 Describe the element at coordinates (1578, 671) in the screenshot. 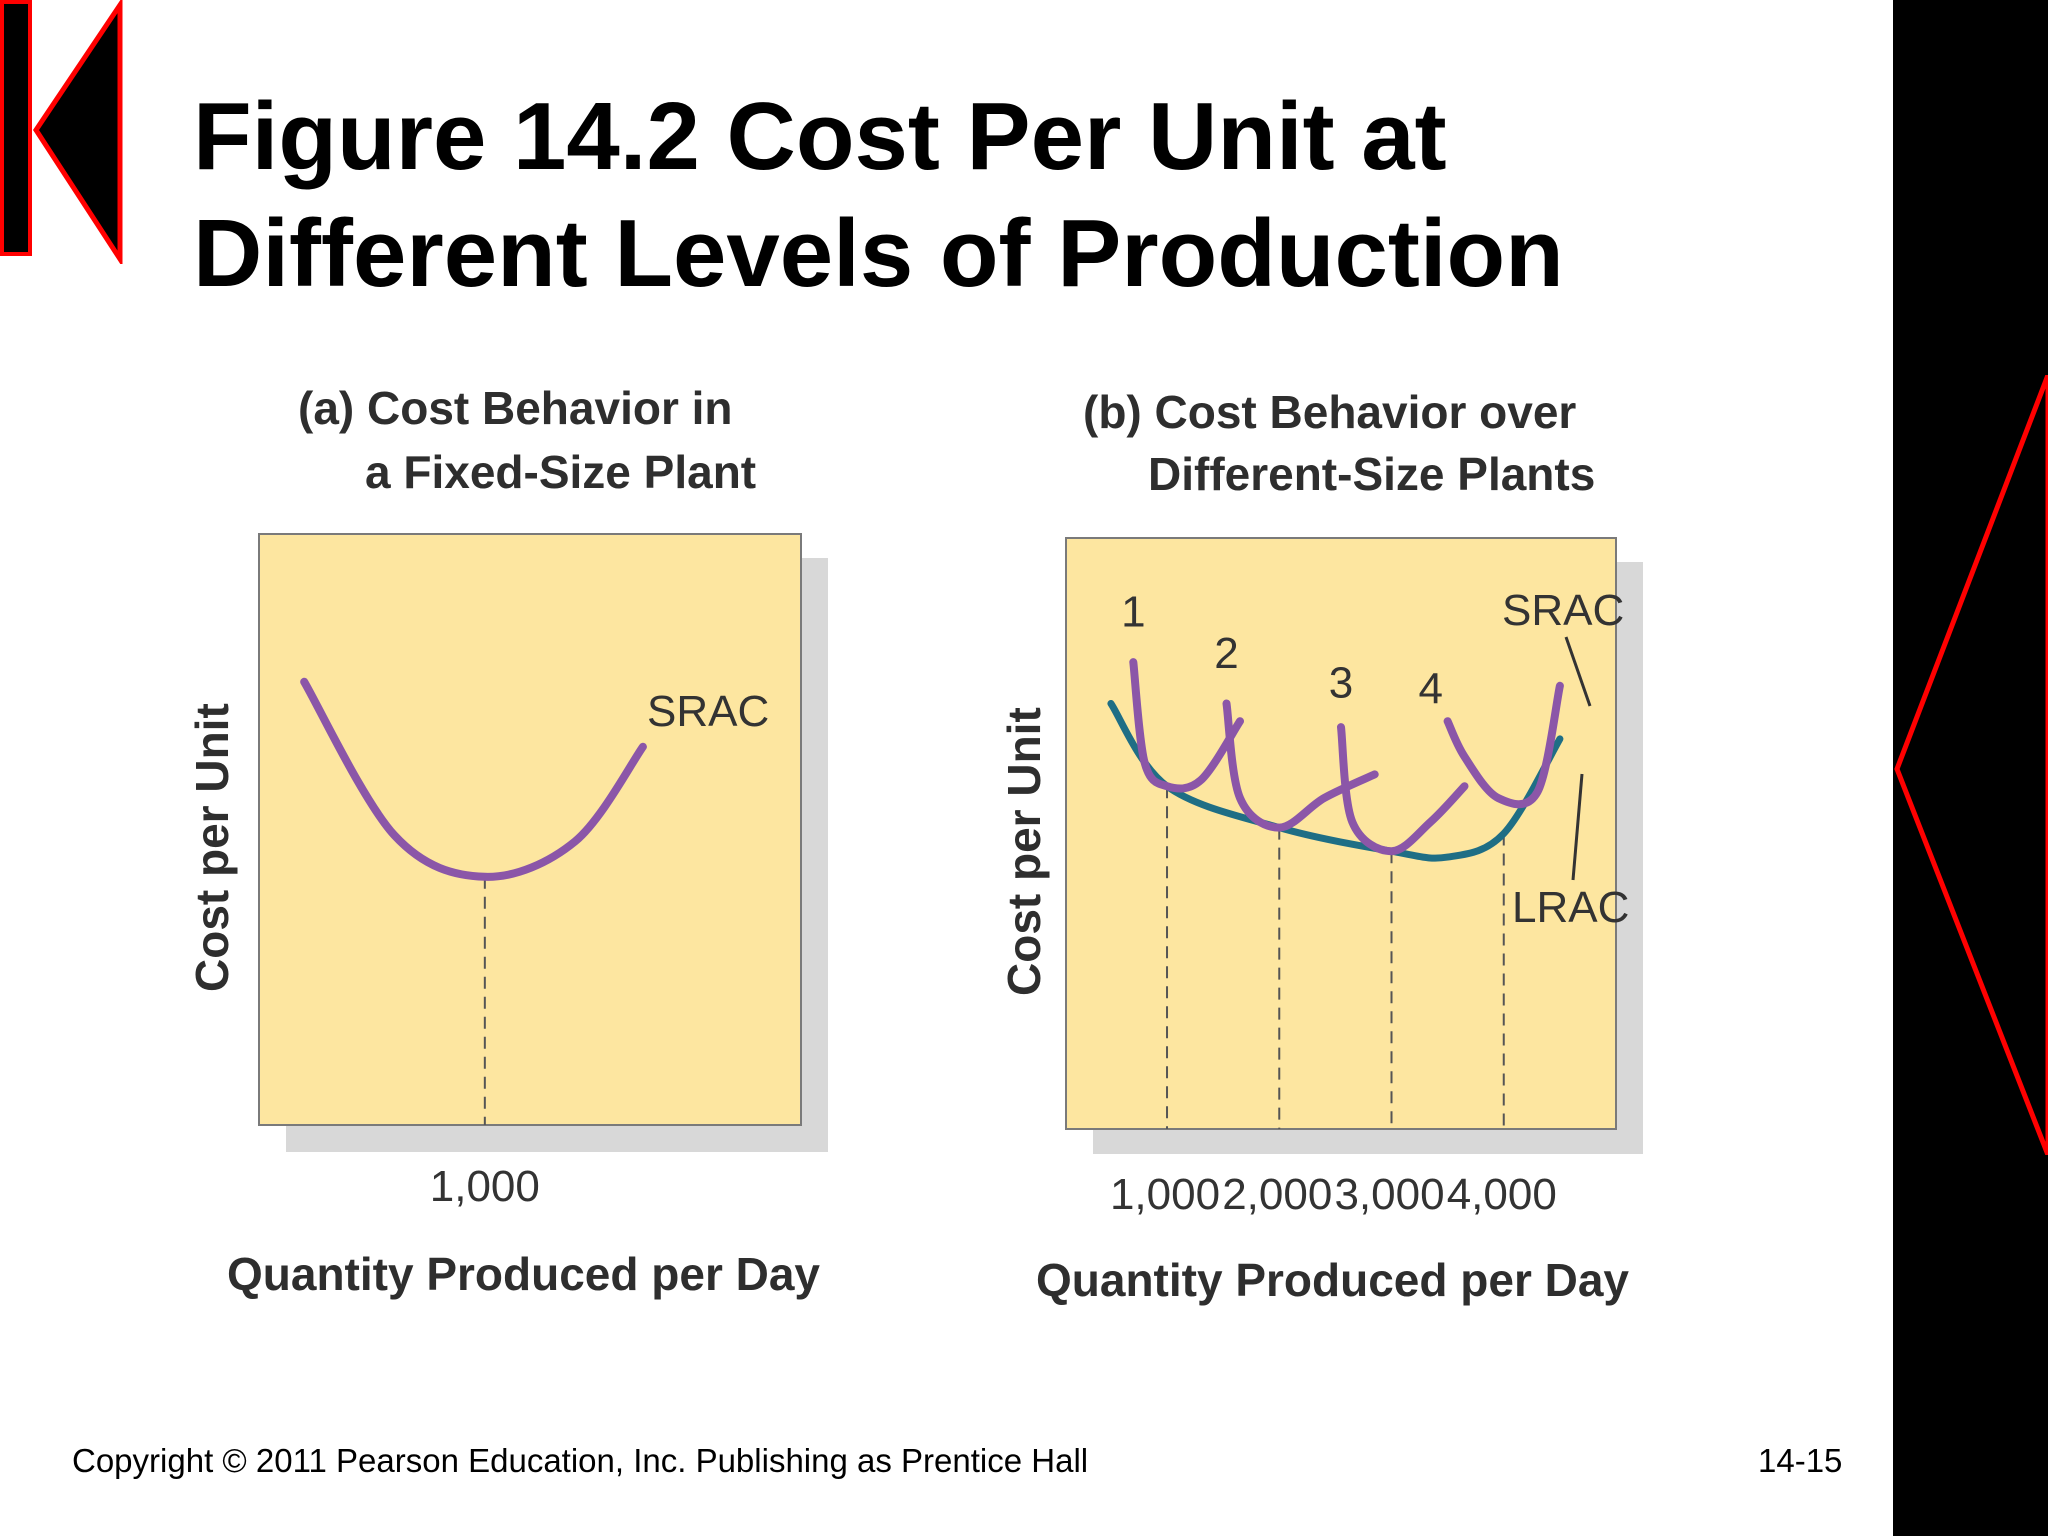

I see `panel-b-srac-leader` at that location.